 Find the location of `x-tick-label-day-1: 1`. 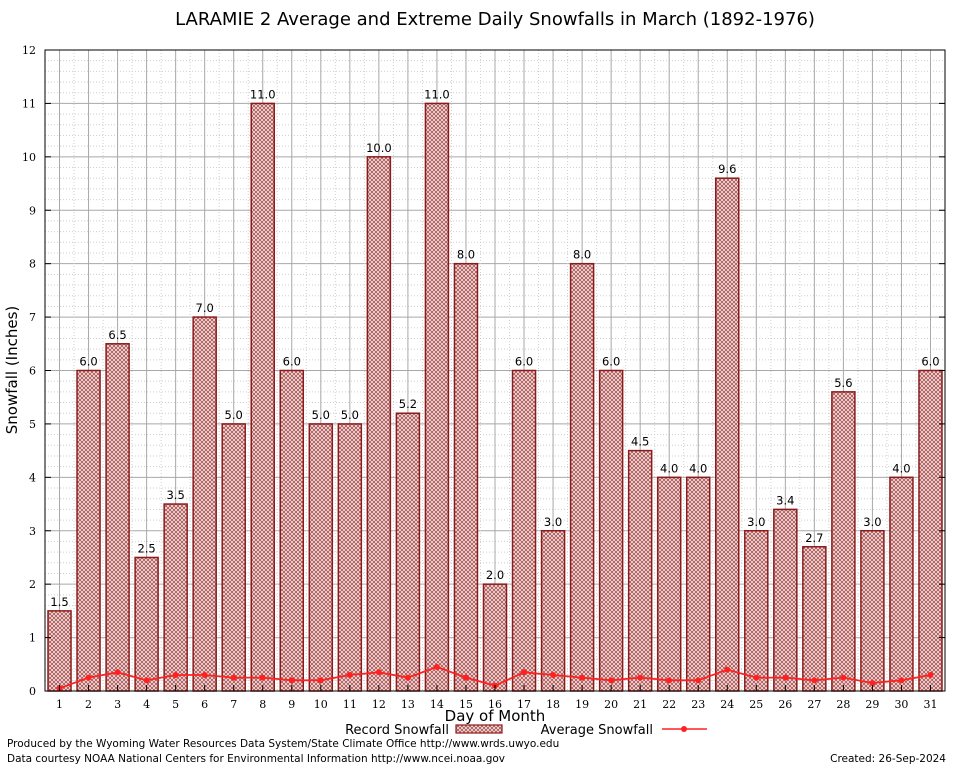

x-tick-label-day-1: 1 is located at coordinates (59, 704).